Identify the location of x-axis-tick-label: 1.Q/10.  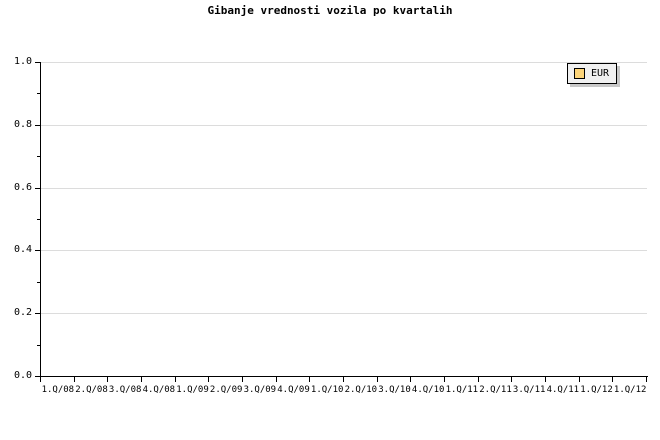
(327, 390).